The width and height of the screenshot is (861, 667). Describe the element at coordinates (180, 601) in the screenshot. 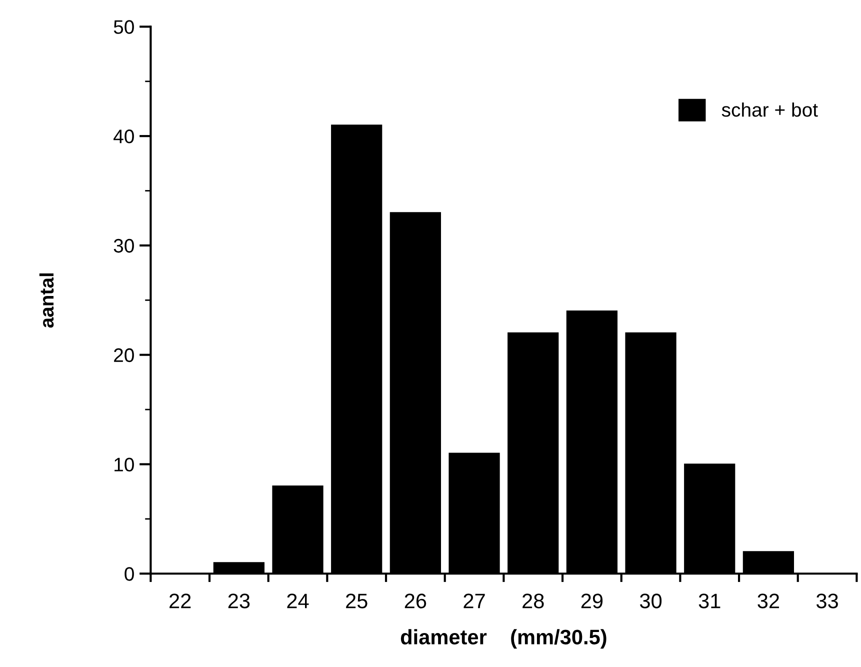

I see `x-tick-label: 22` at that location.